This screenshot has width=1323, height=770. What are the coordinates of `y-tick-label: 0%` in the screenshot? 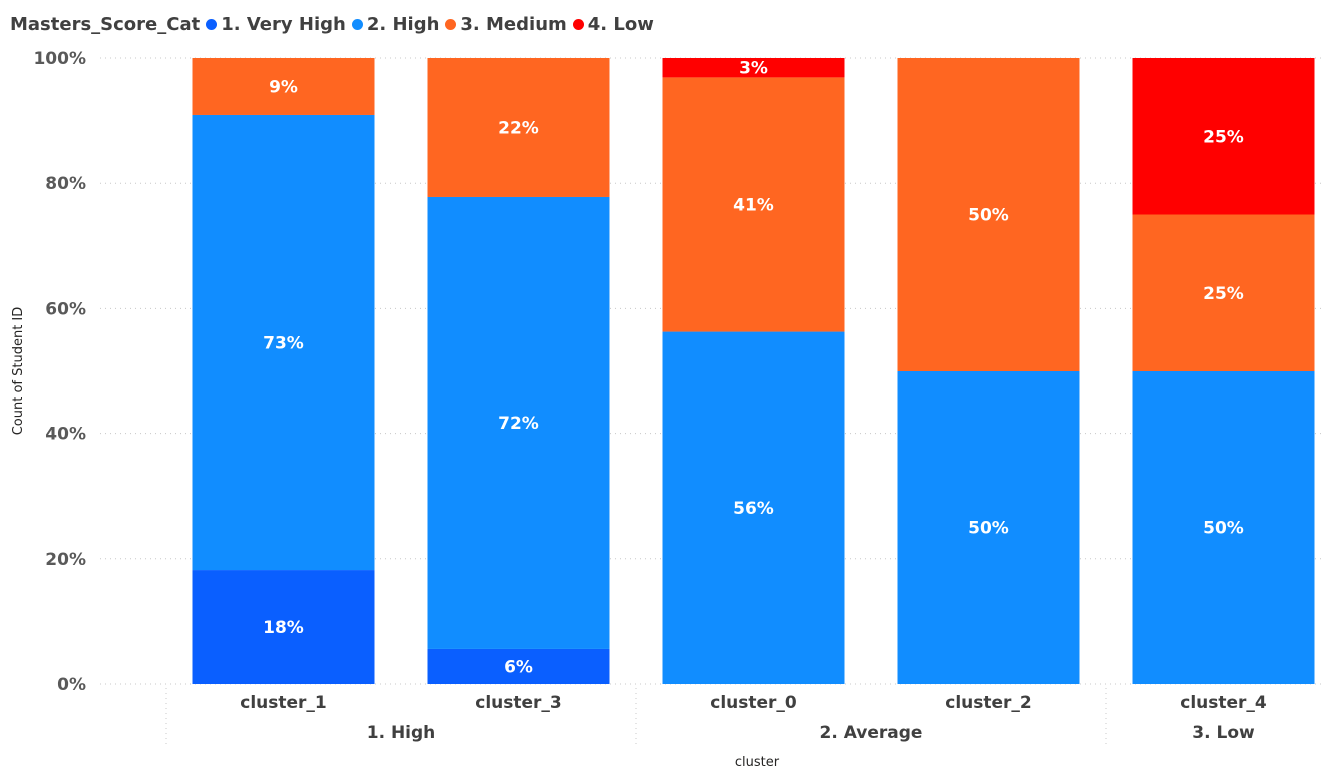 It's located at (71, 685).